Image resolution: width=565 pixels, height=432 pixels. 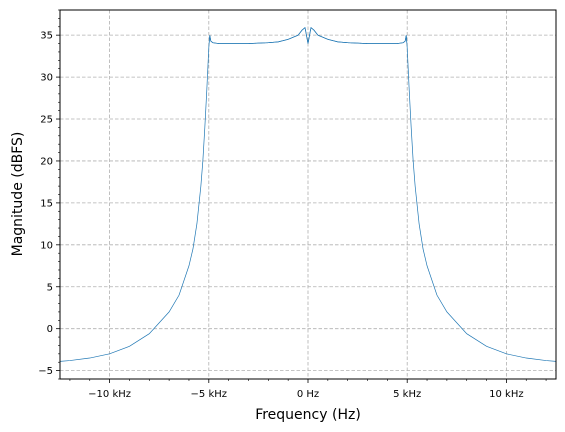 I want to click on y-tick-label: 20, so click(x=46, y=161).